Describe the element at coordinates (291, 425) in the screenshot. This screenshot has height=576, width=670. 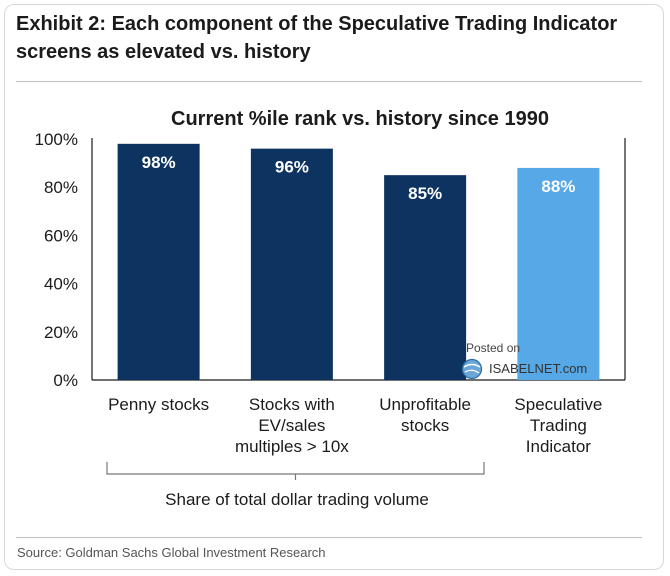
I see `x-category-label: EV/sales` at that location.